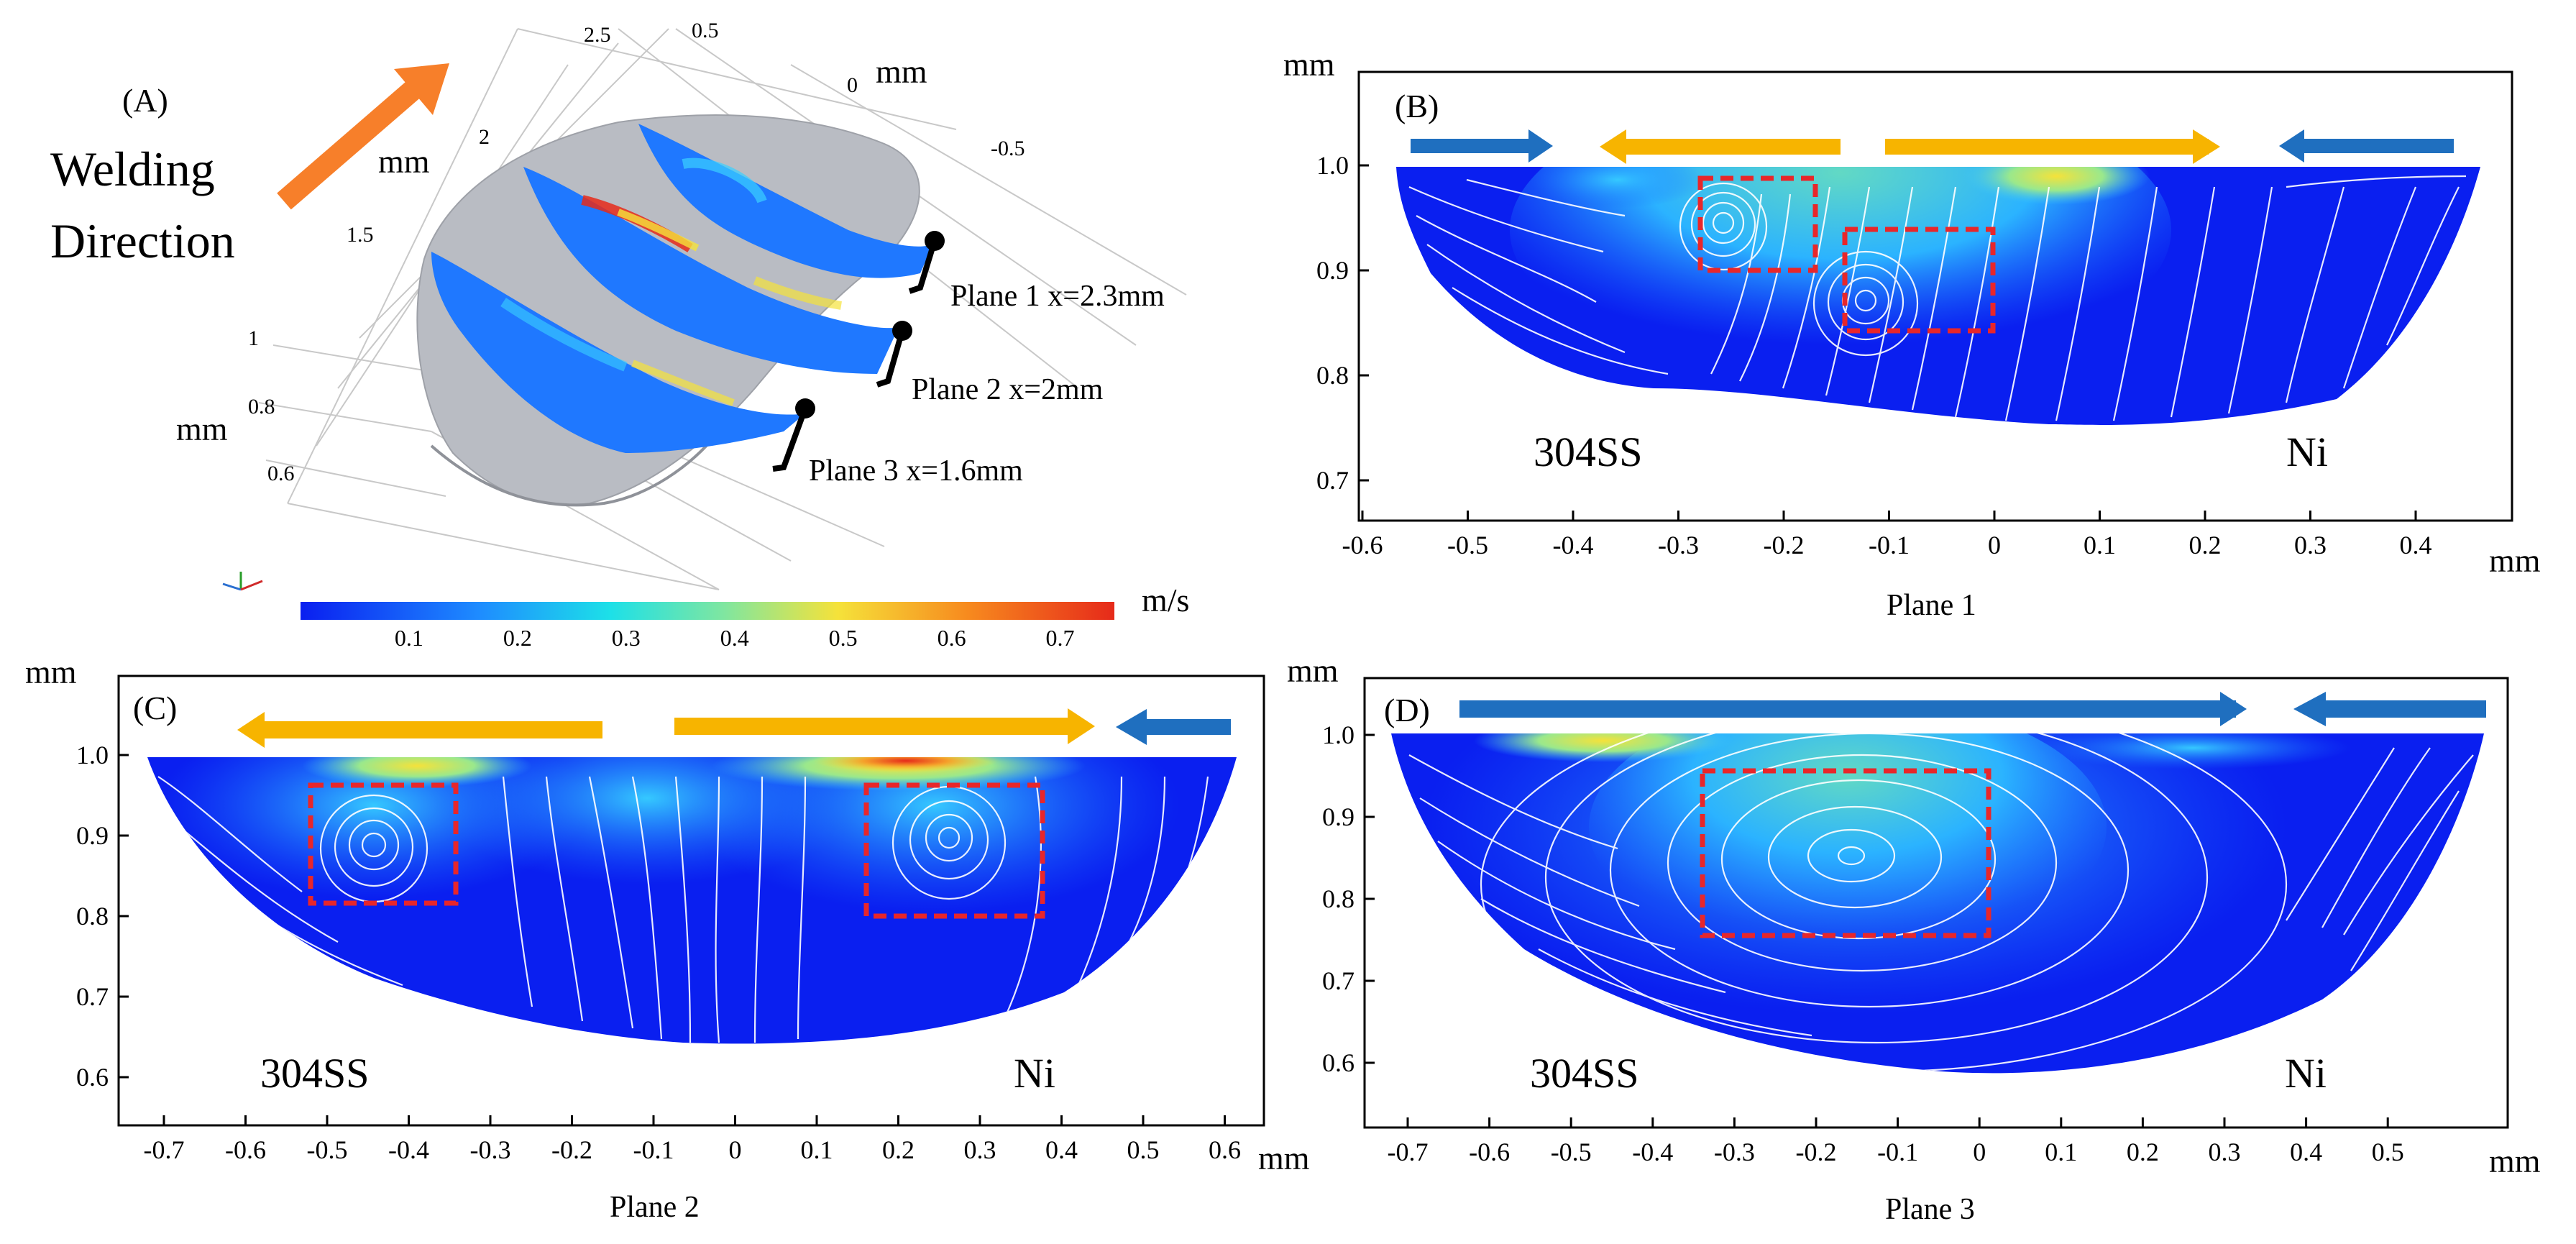 The image size is (2576, 1244). Describe the element at coordinates (902, 71) in the screenshot. I see `axis-x-unit: mm` at that location.